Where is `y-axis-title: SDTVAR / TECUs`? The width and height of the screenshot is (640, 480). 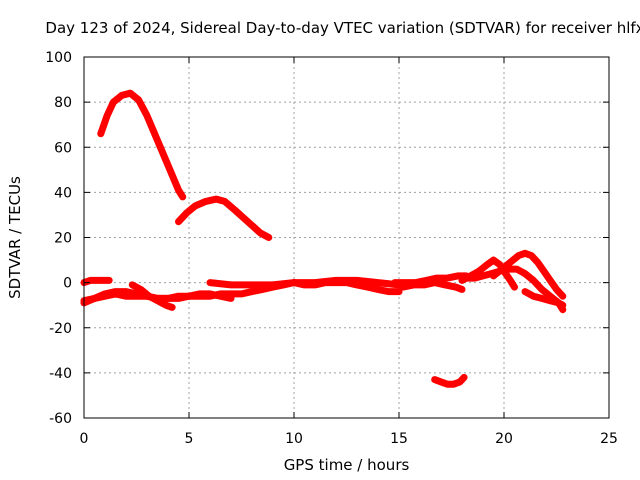 y-axis-title: SDTVAR / TECUs is located at coordinates (15, 237).